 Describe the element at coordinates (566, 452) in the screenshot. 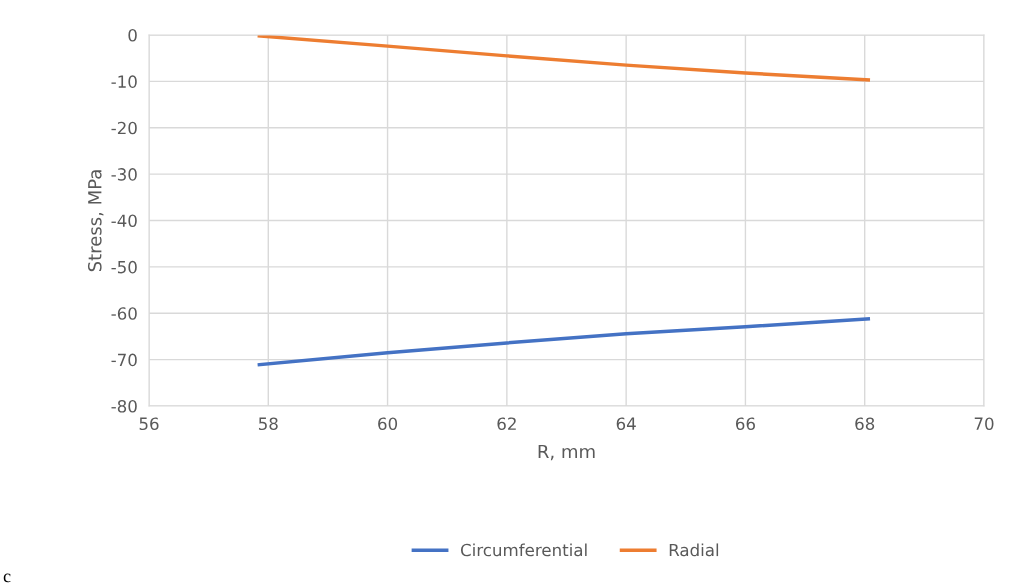

I see `x-axis-title: R, mm` at that location.